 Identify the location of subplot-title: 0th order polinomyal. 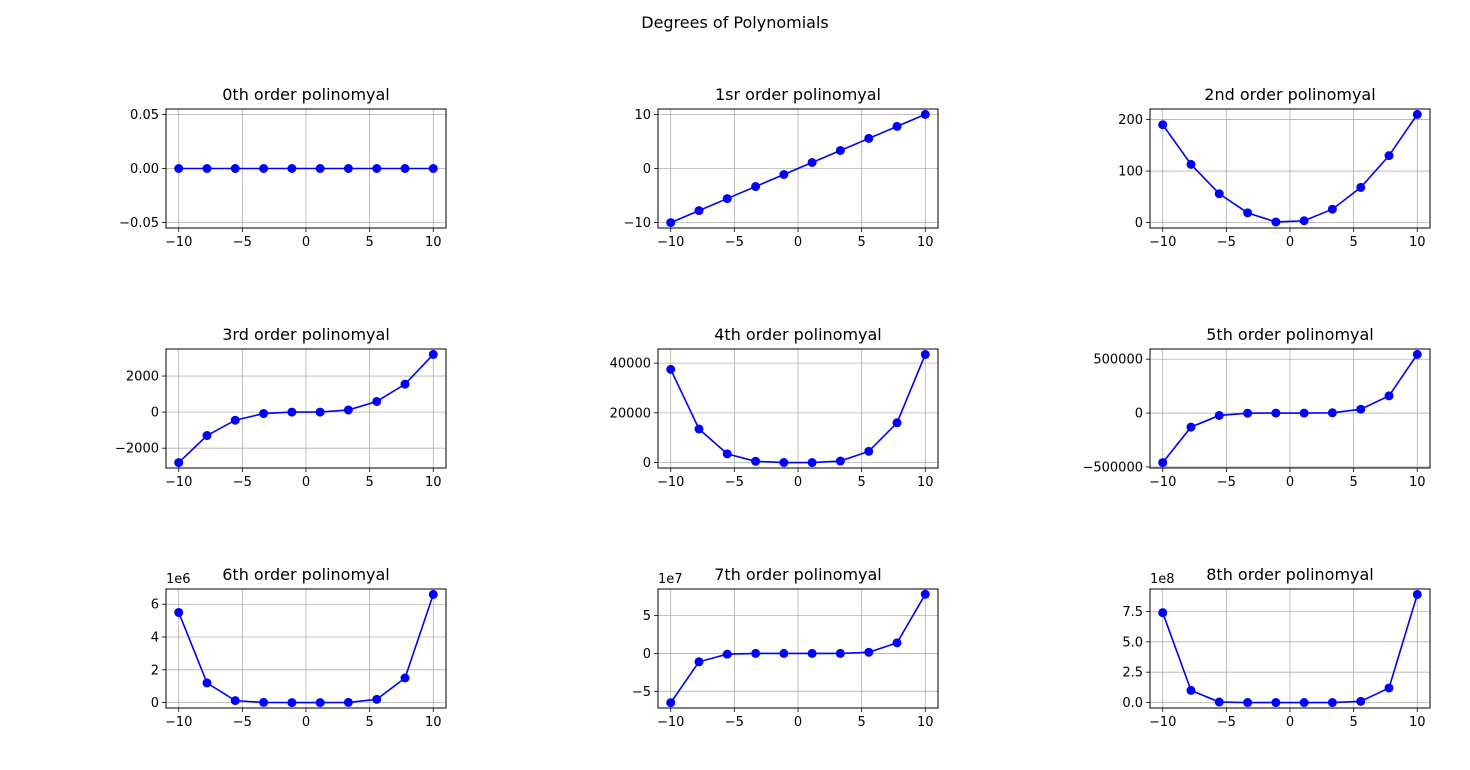
(306, 94).